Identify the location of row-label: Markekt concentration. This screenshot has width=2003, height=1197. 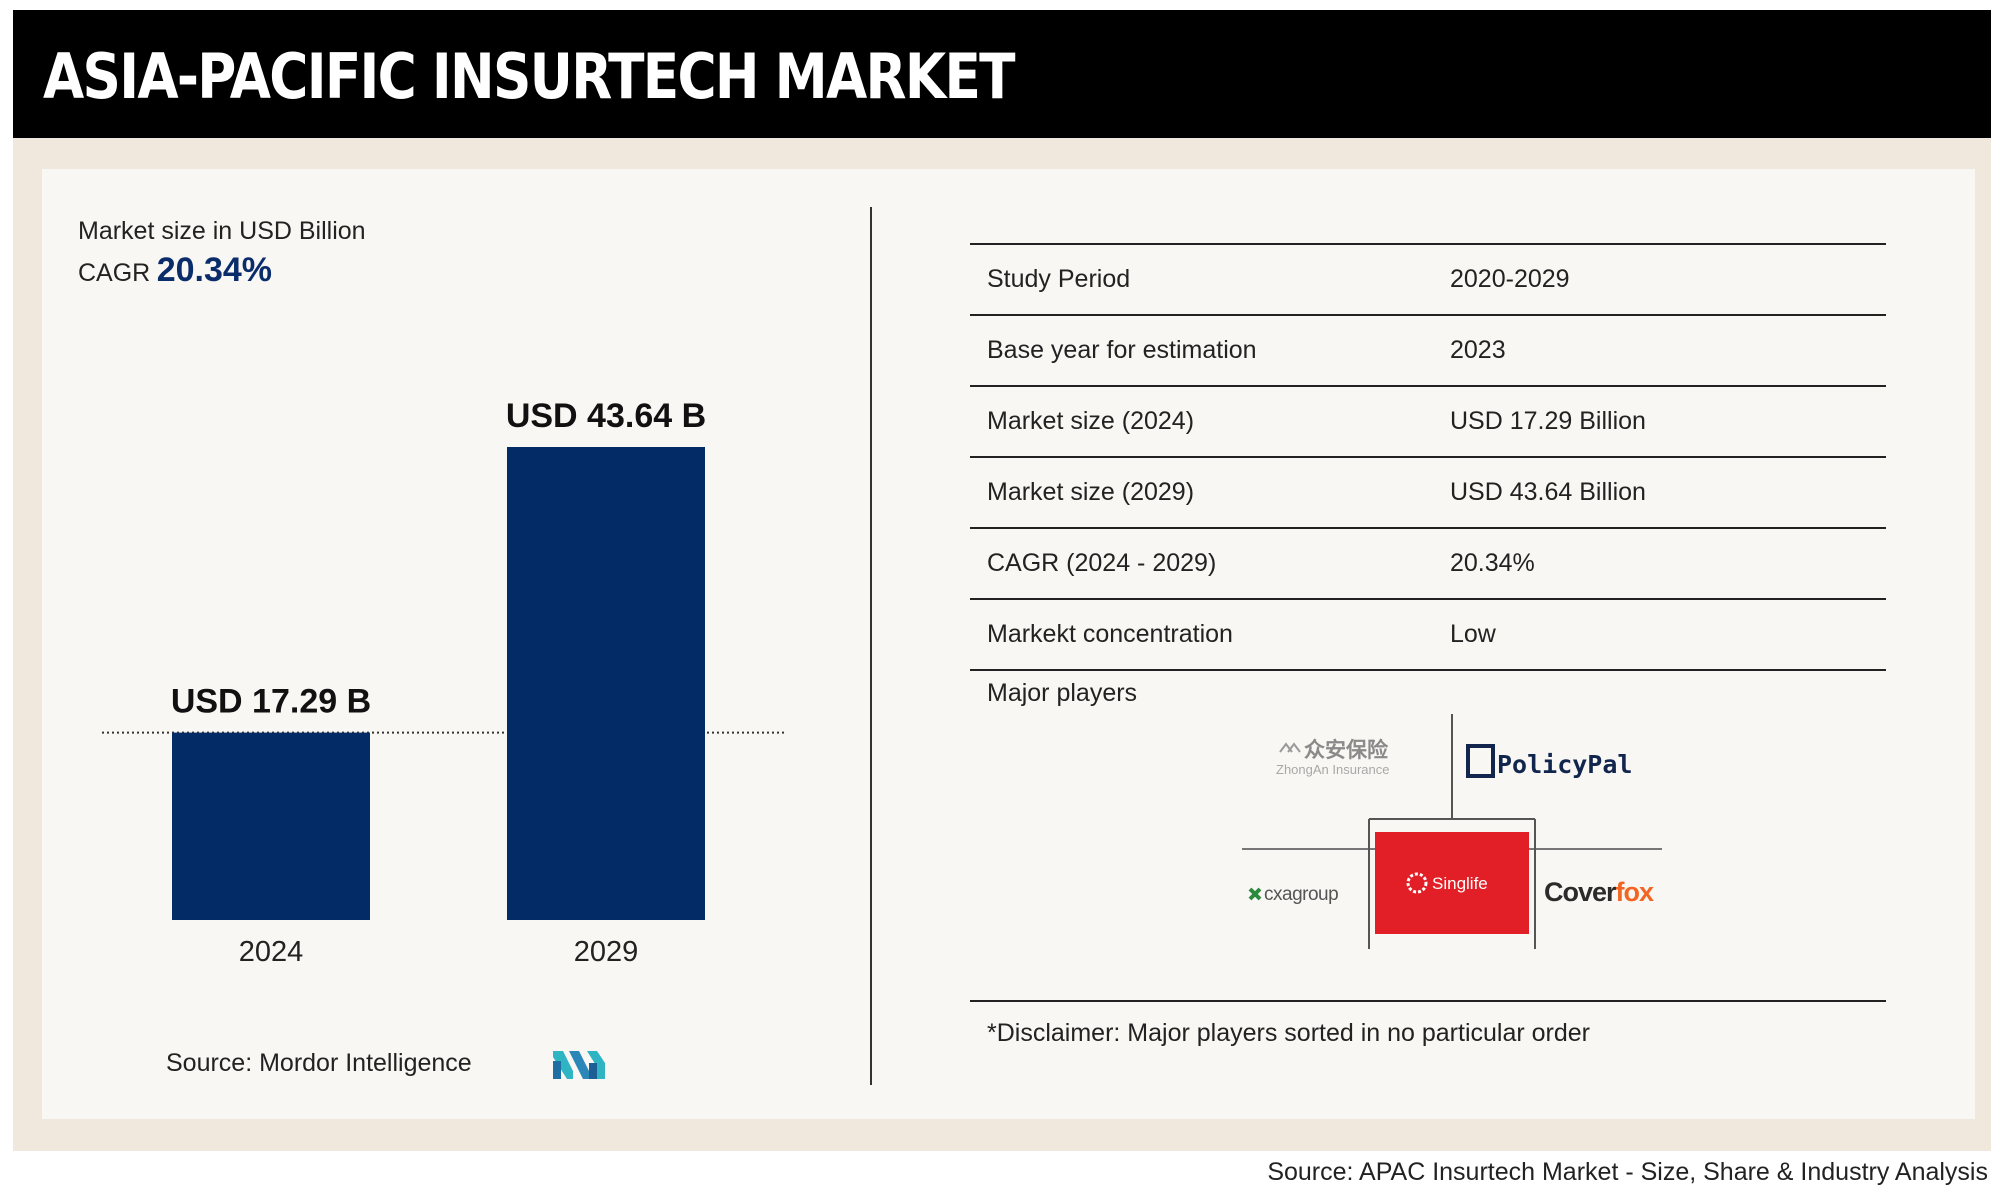
(1110, 634).